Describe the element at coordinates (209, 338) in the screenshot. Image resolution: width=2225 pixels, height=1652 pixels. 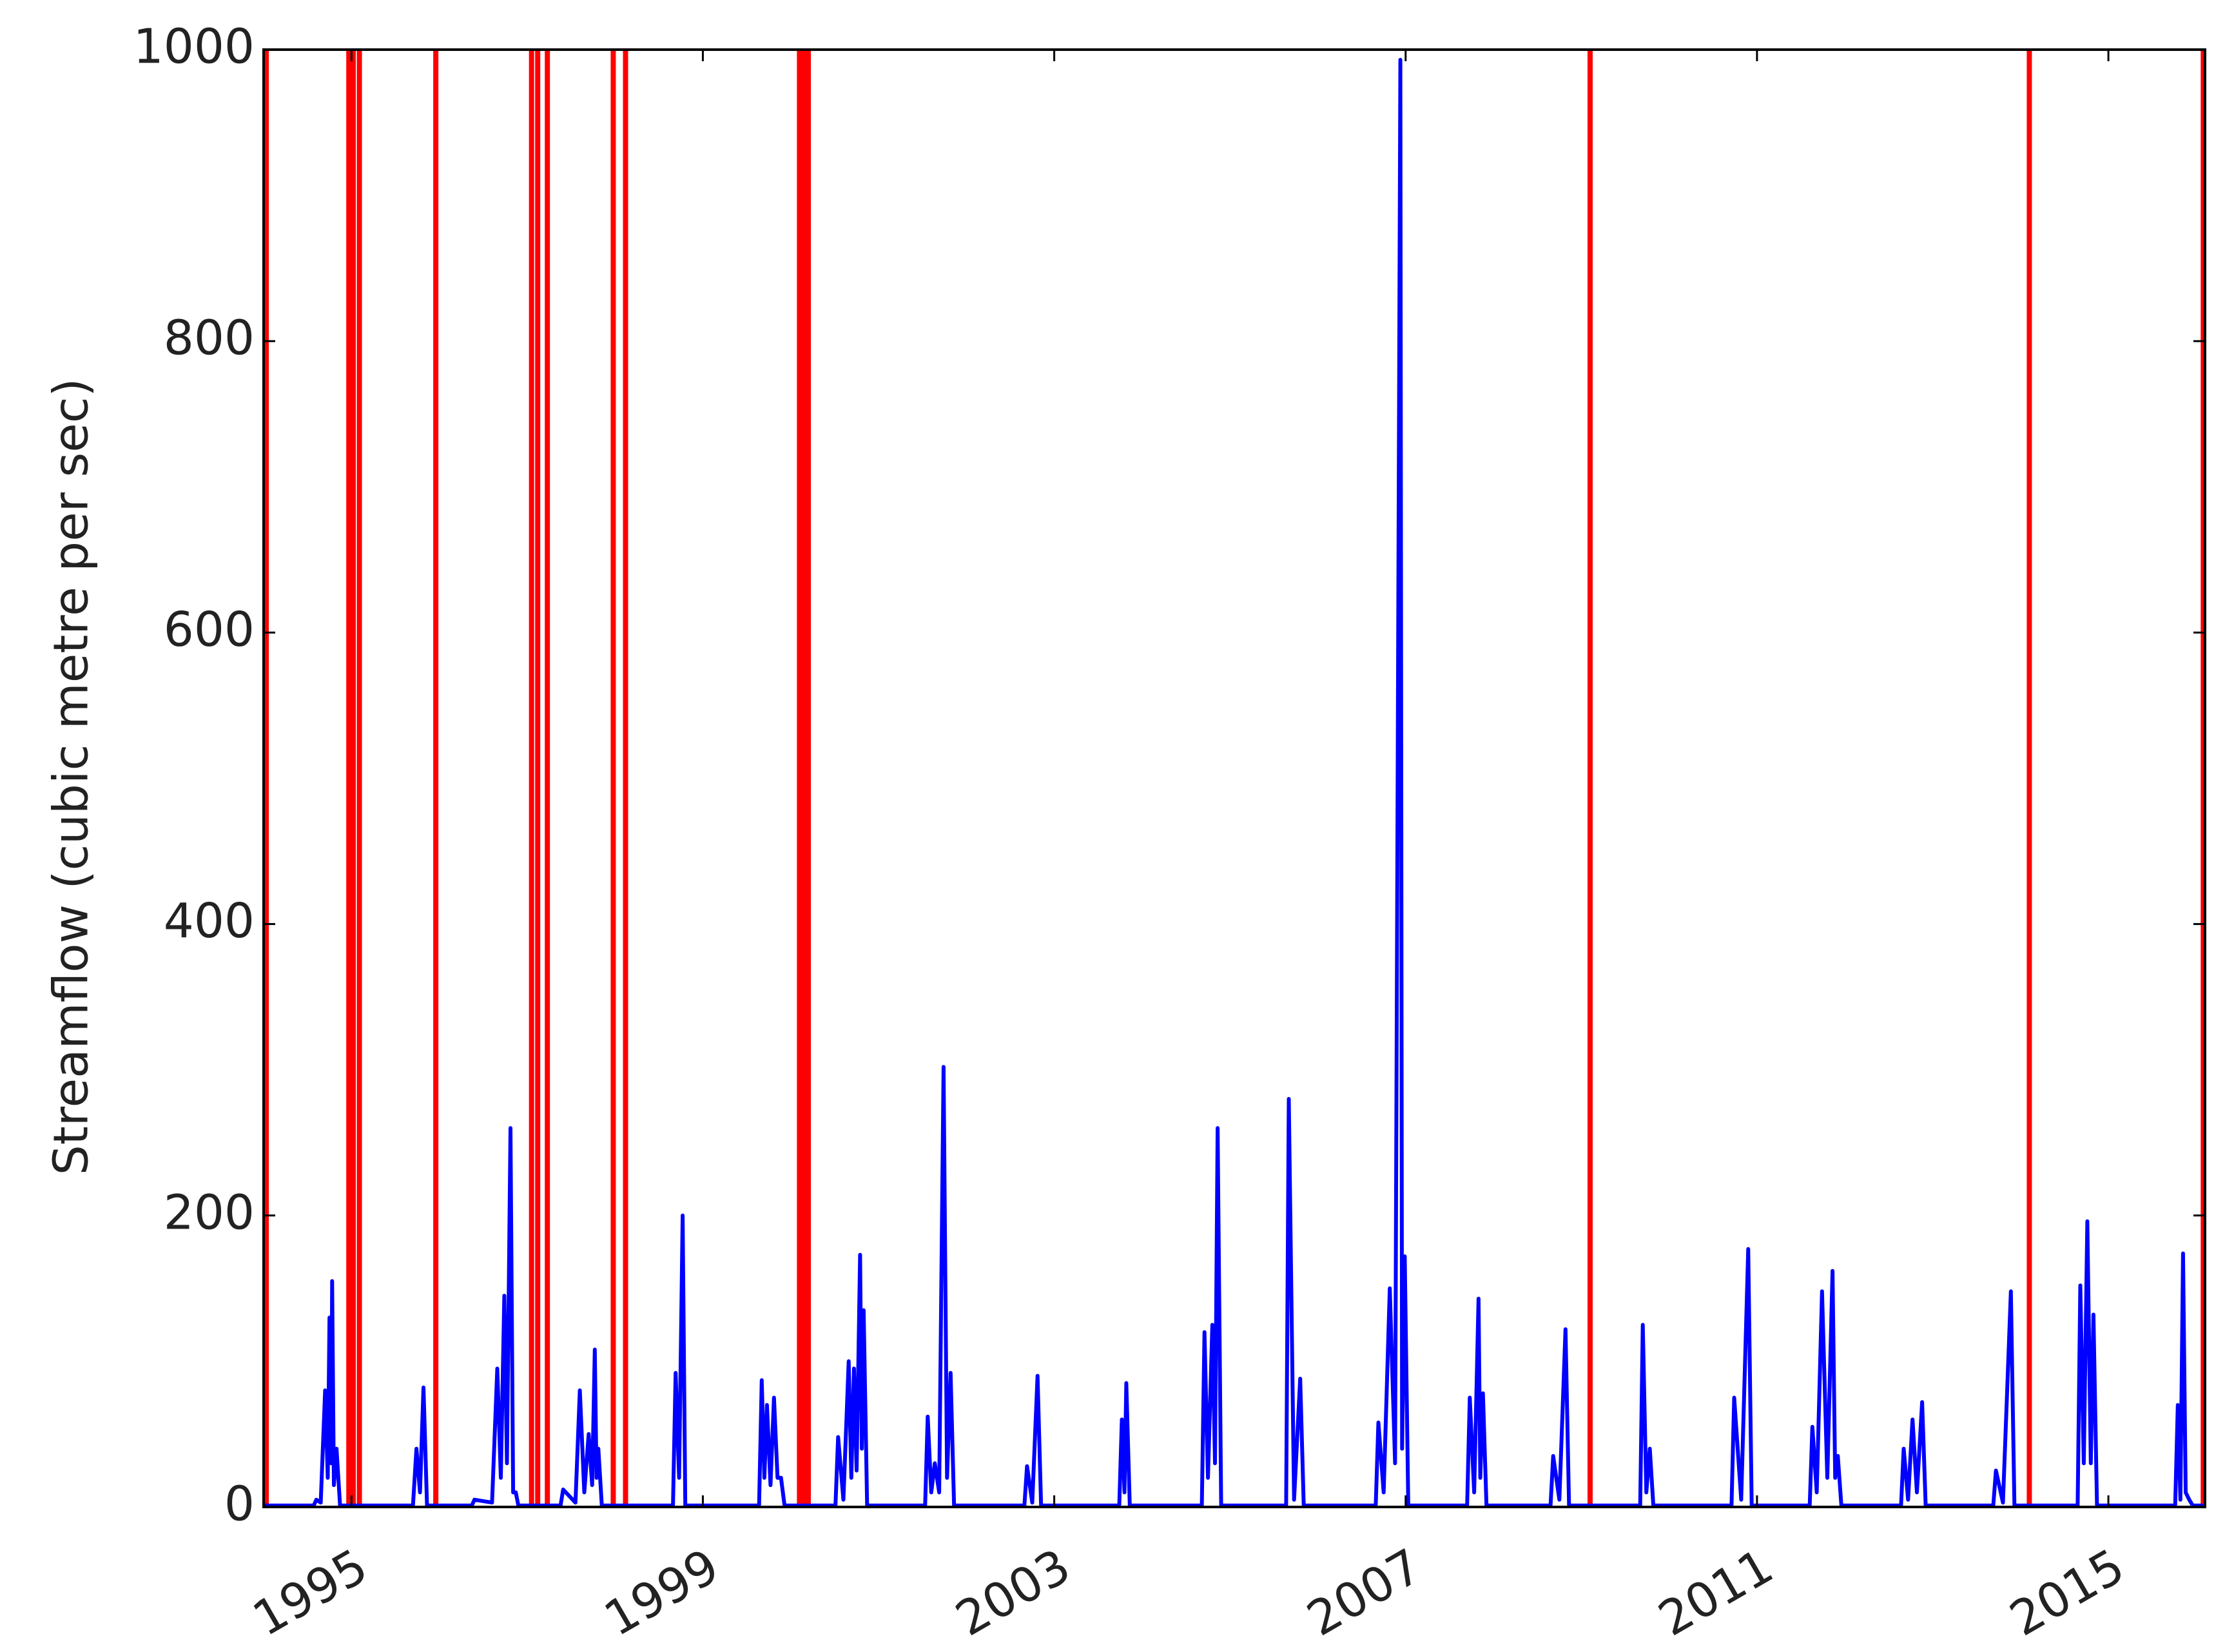
I see `y-tick-label: 800` at that location.